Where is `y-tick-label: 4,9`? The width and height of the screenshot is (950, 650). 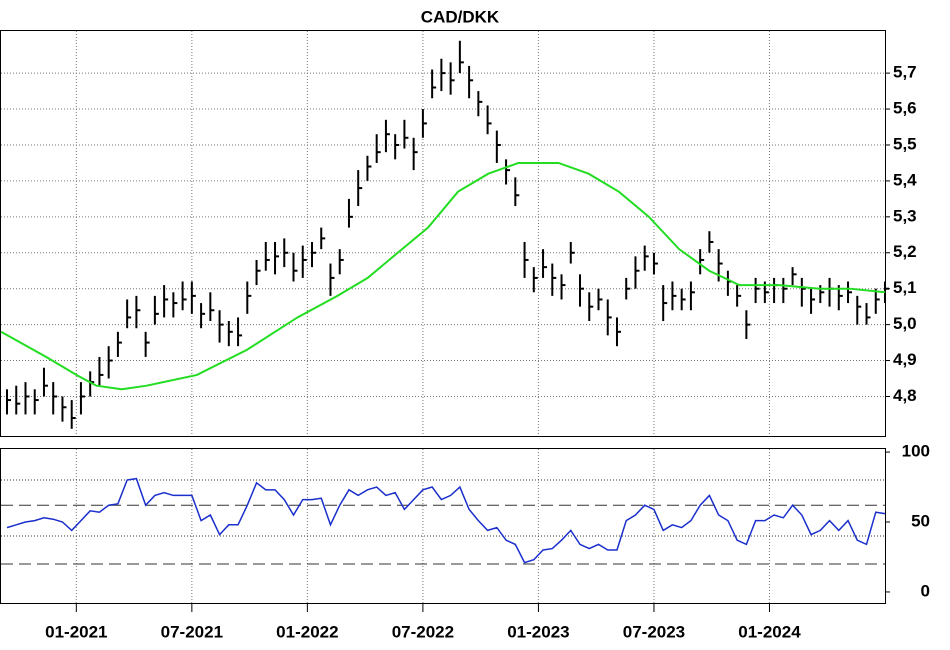 y-tick-label: 4,9 is located at coordinates (905, 359).